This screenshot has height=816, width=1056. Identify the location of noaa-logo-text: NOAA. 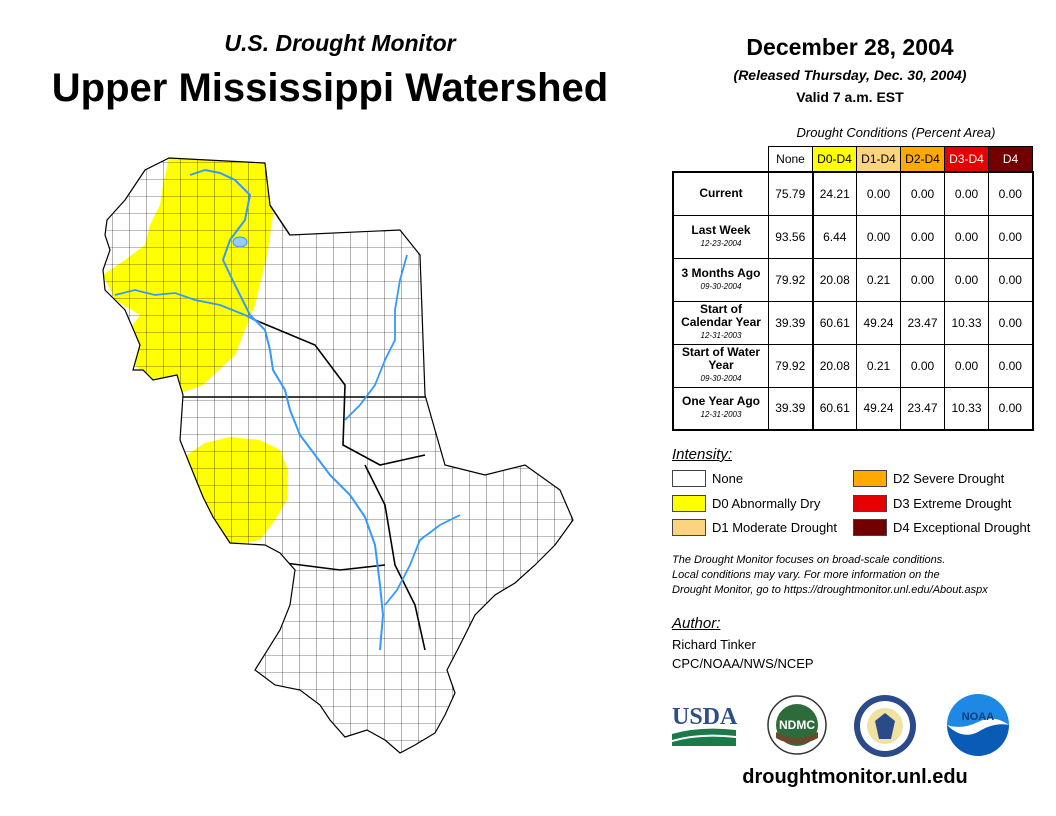
(978, 717).